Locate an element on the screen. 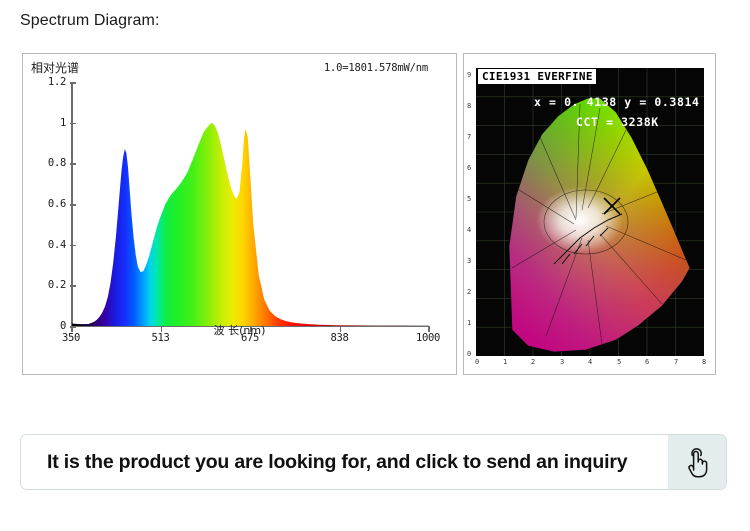 This screenshot has width=750, height=531. spectrum-x-axis-label: 波 长(nm) is located at coordinates (239, 330).